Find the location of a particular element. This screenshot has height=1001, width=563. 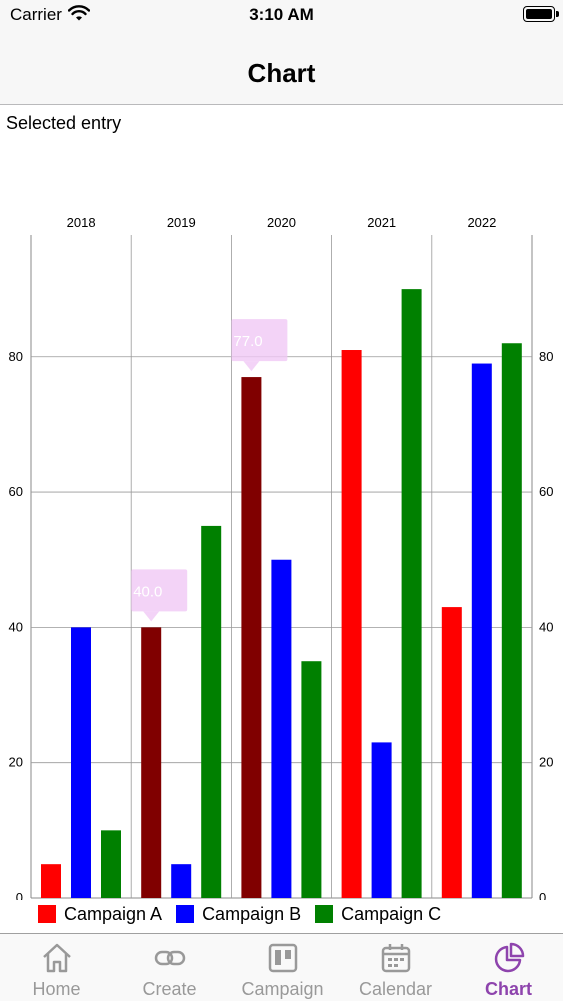

bar-campaign-a-2022 is located at coordinates (451, 752).